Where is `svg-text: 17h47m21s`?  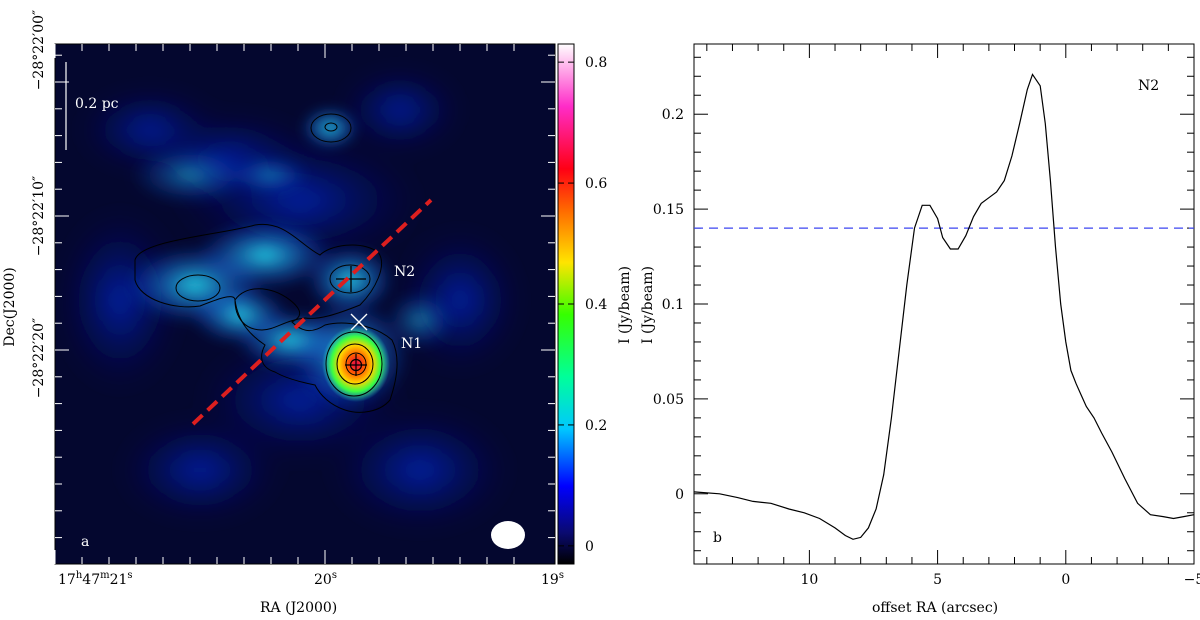
svg-text: 17h47m21s is located at coordinates (95, 579).